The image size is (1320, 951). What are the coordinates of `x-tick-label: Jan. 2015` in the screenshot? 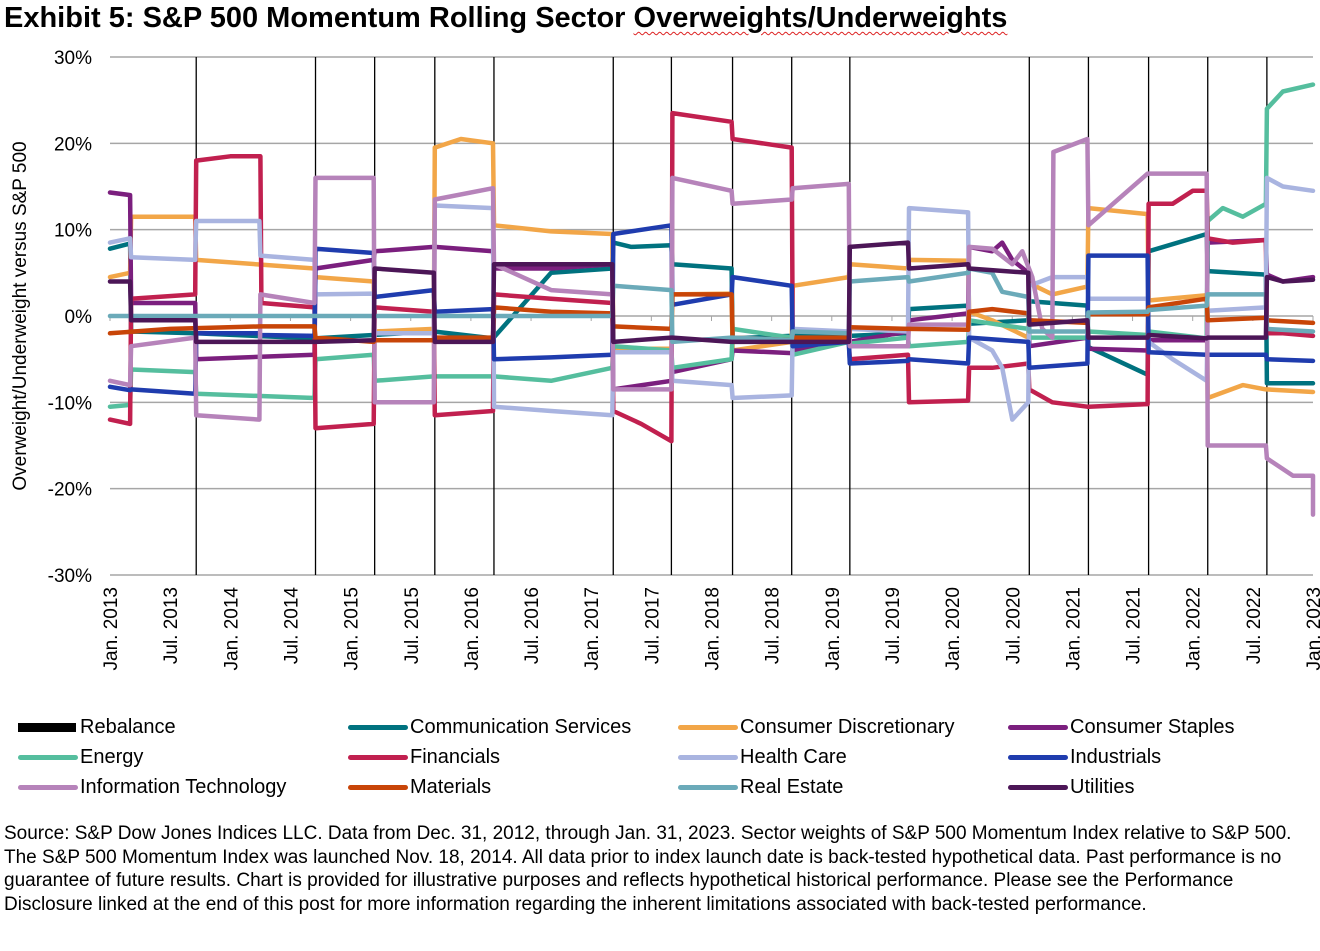 It's located at (352, 628).